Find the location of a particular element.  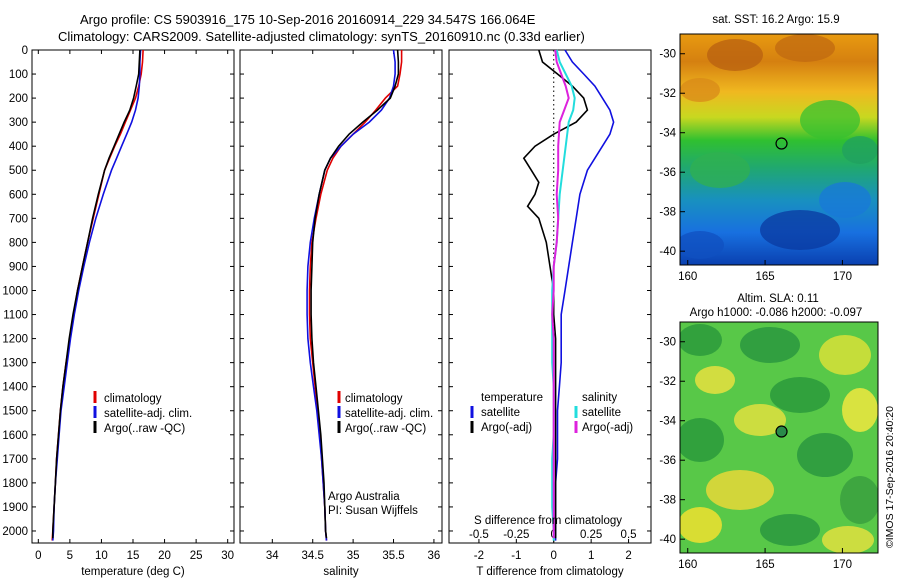

legend-title-salinity: salinity is located at coordinates (599, 398).